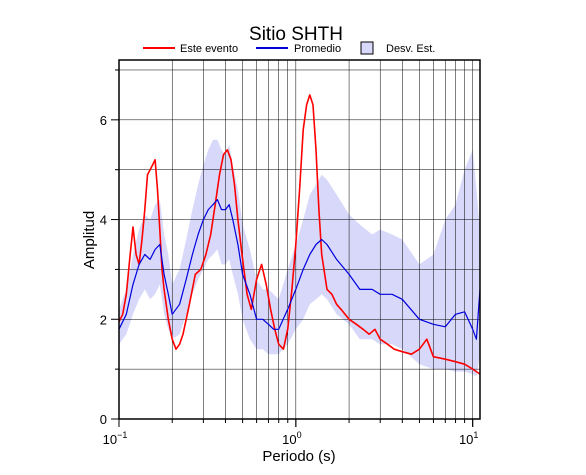  What do you see at coordinates (103, 120) in the screenshot?
I see `y-tick-label: 6` at bounding box center [103, 120].